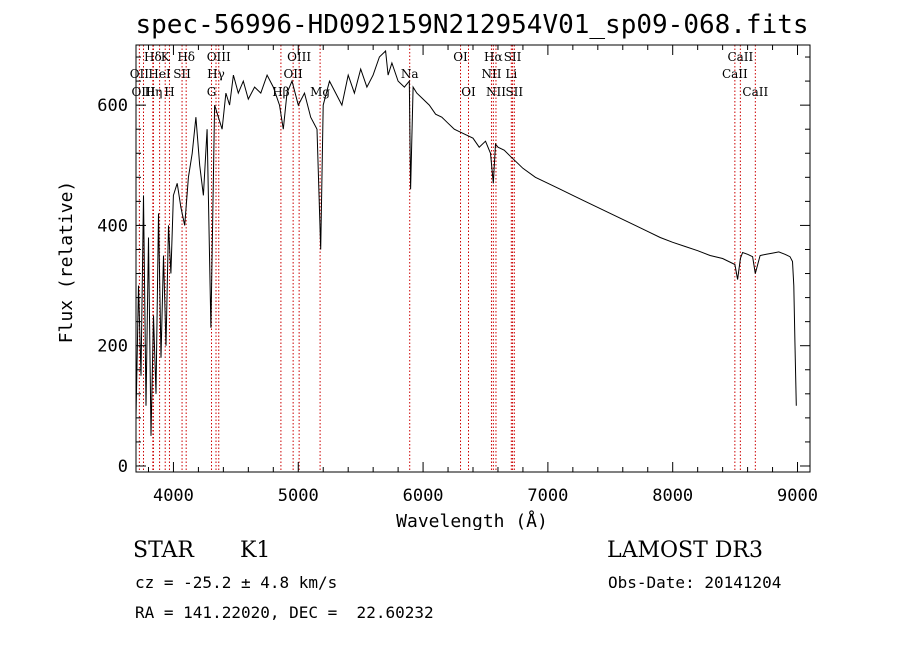 This screenshot has height=649, width=900. What do you see at coordinates (163, 550) in the screenshot?
I see `object-class: STAR` at bounding box center [163, 550].